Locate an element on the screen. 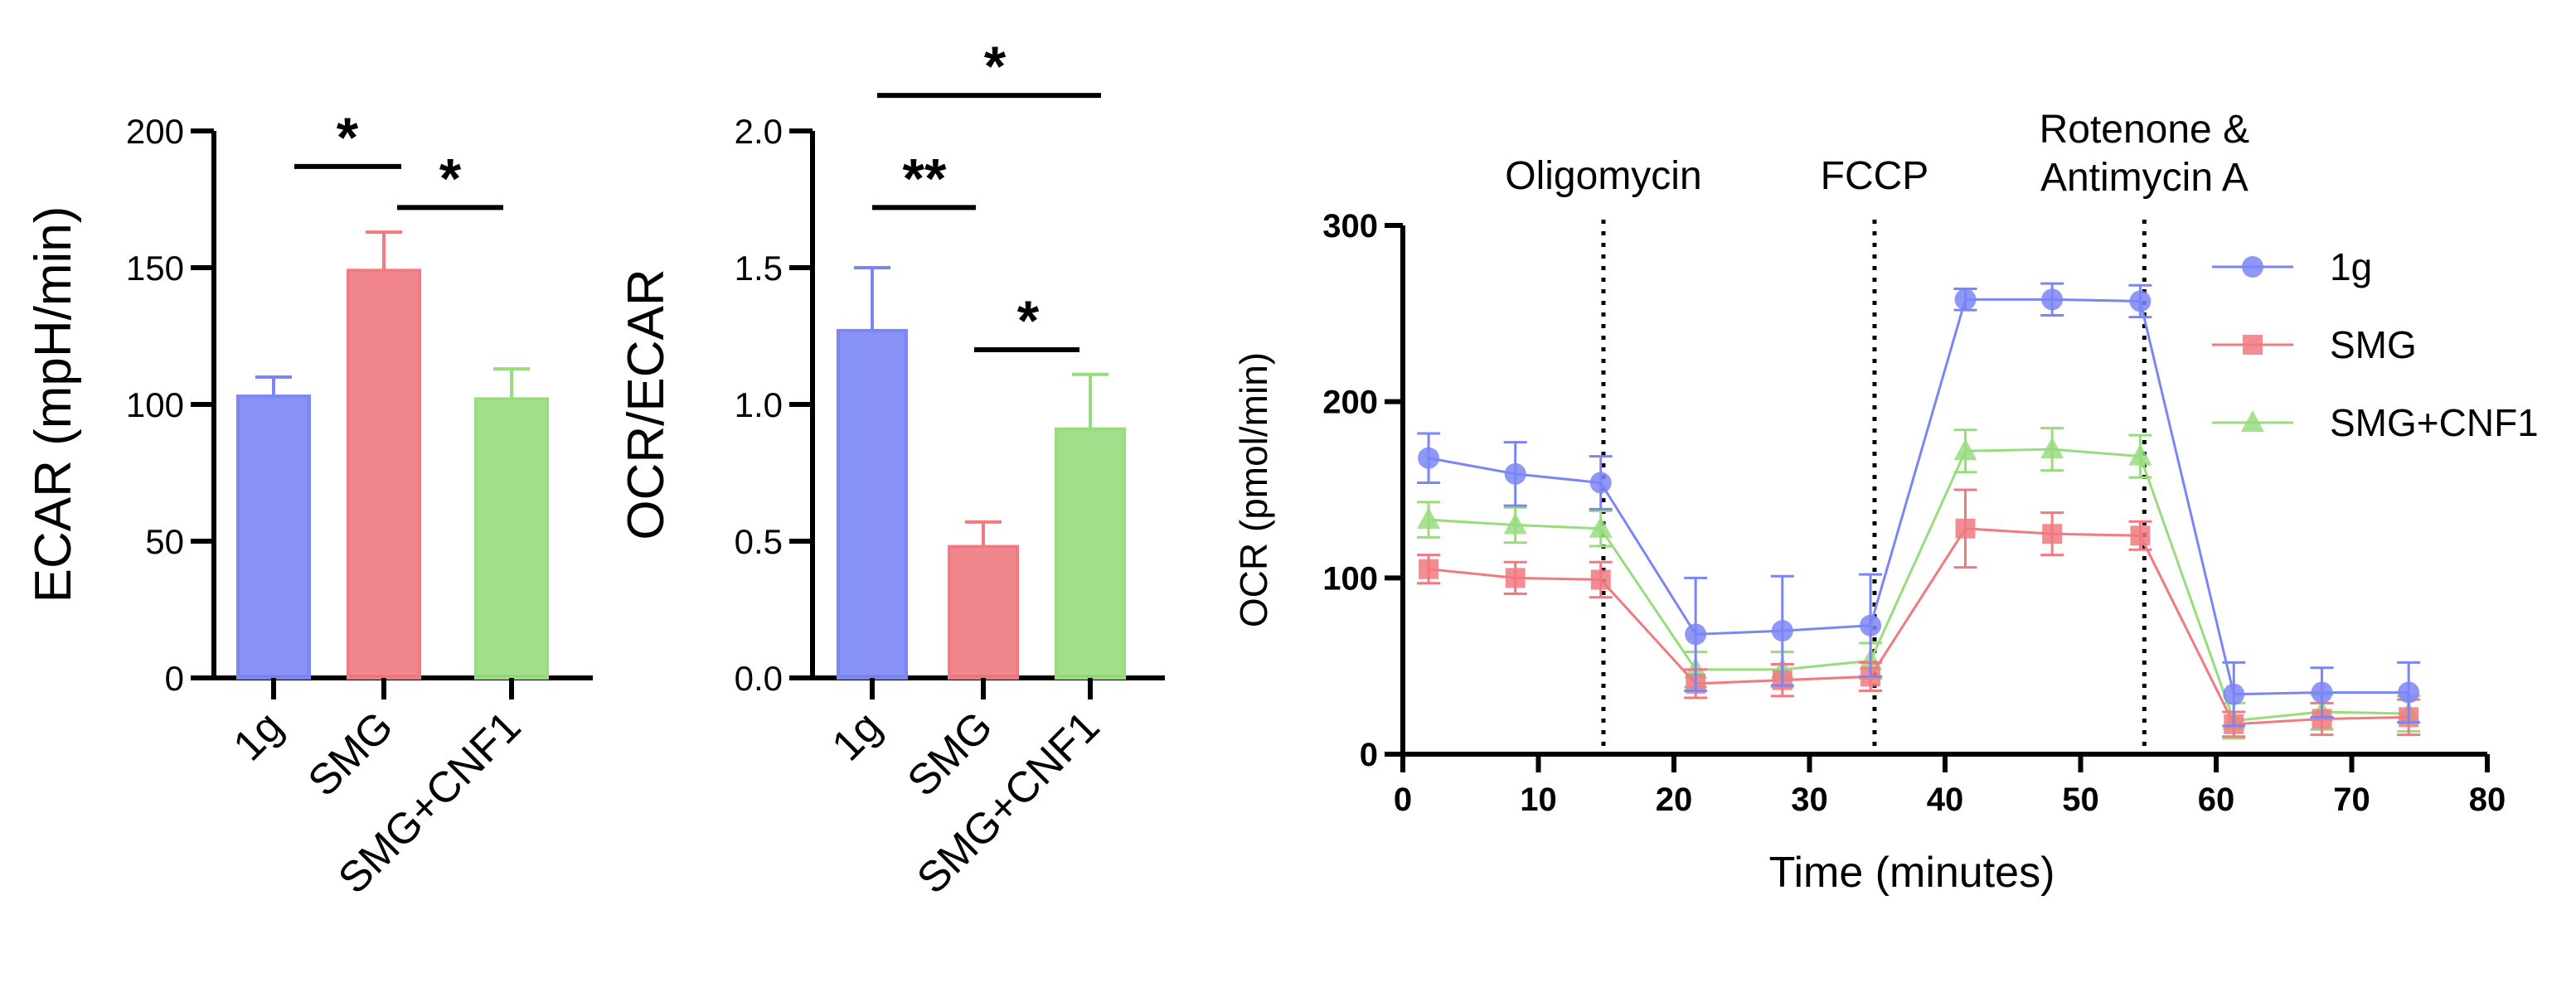 The height and width of the screenshot is (997, 2576). y-tick-label: 50 is located at coordinates (164, 542).